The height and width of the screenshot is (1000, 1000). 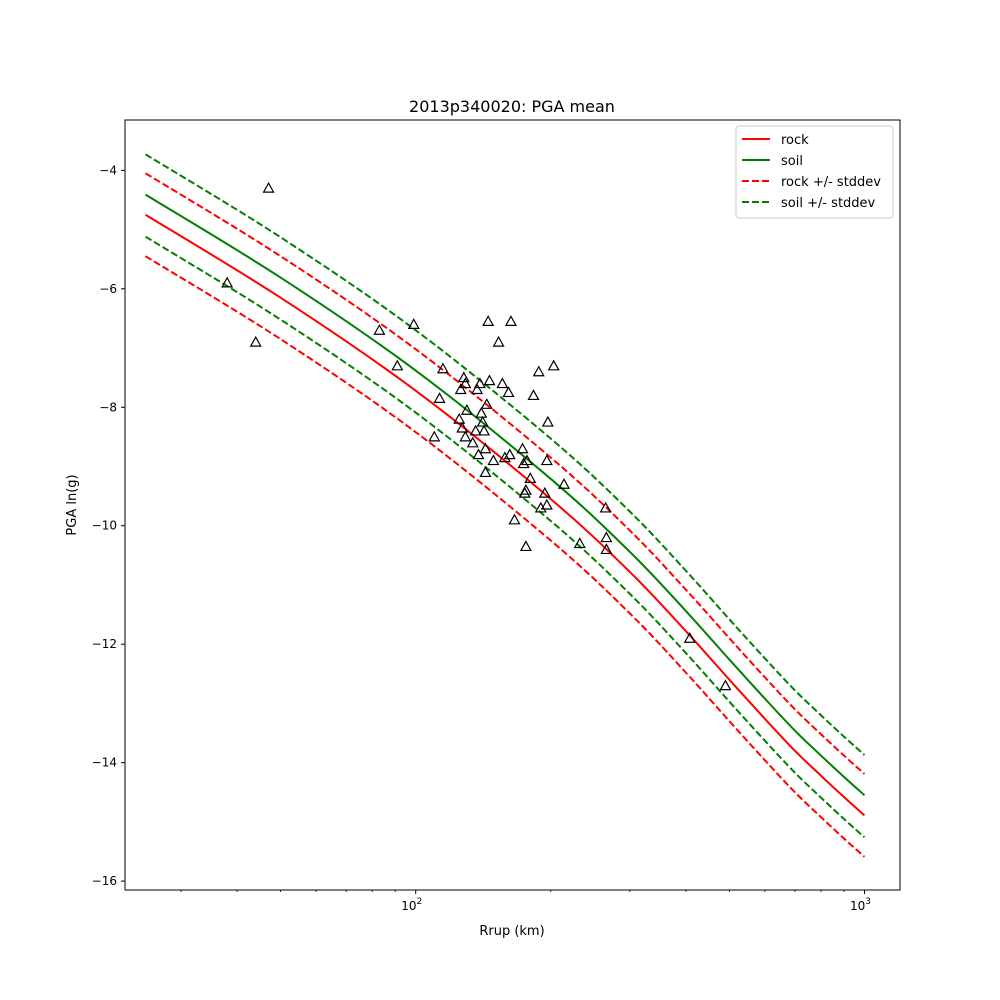 I want to click on x-axis: 102 103, so click(x=525, y=901).